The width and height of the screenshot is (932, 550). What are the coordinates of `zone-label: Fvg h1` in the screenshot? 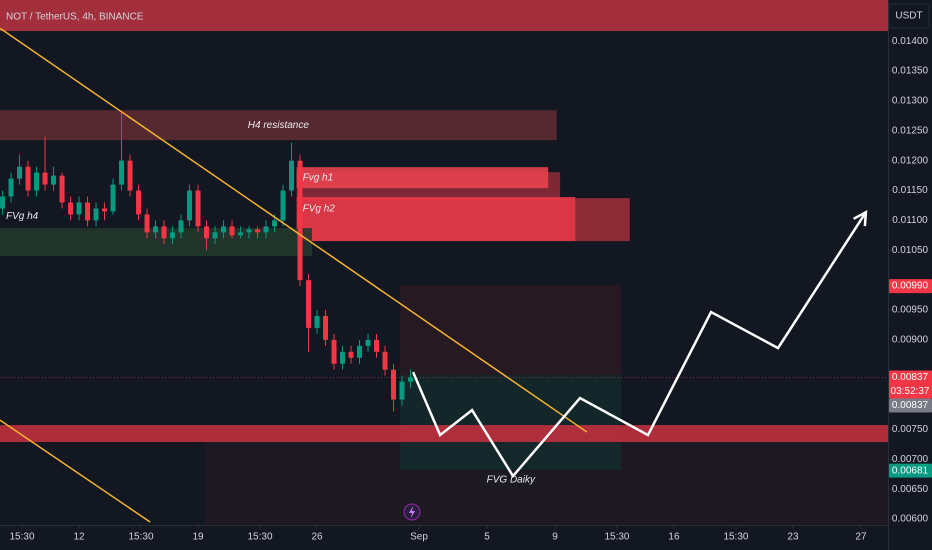 It's located at (318, 177).